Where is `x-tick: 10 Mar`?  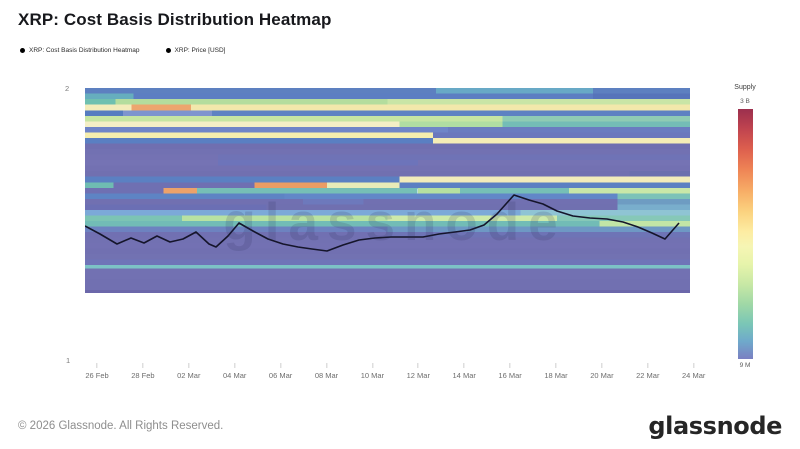
x-tick: 10 Mar is located at coordinates (372, 371).